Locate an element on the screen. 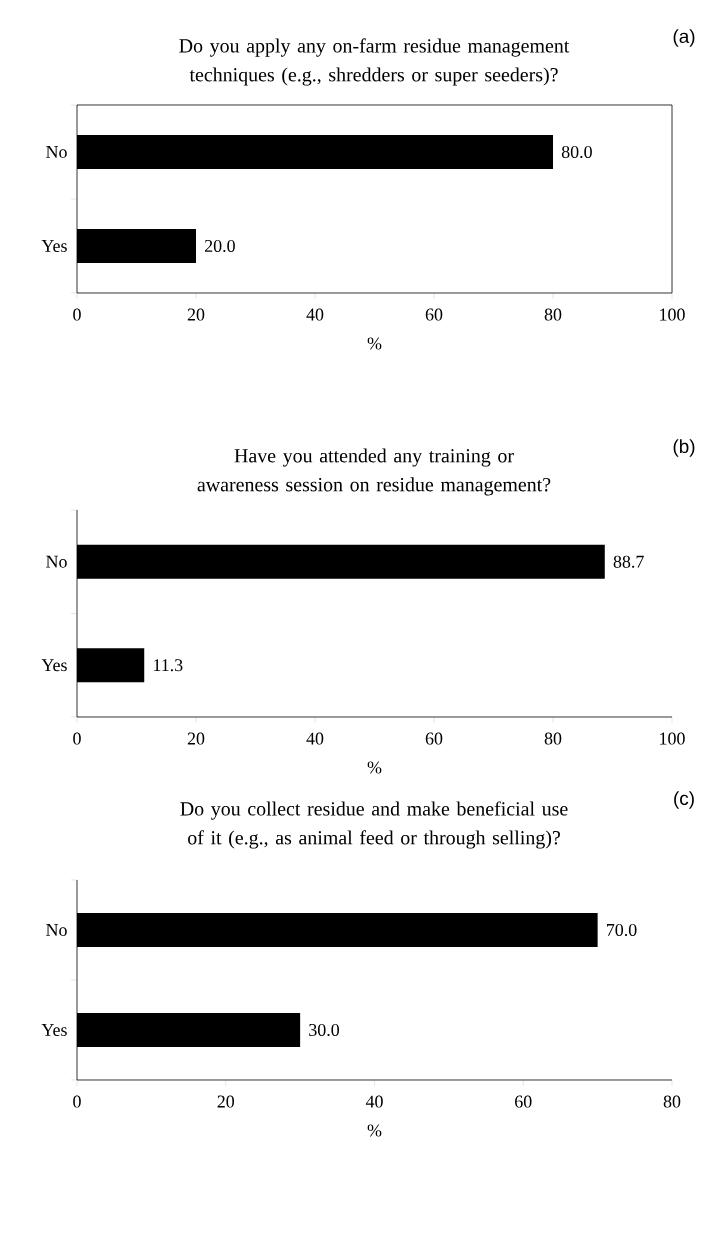 The image size is (707, 1251). data-label: 20.0 is located at coordinates (219, 246).